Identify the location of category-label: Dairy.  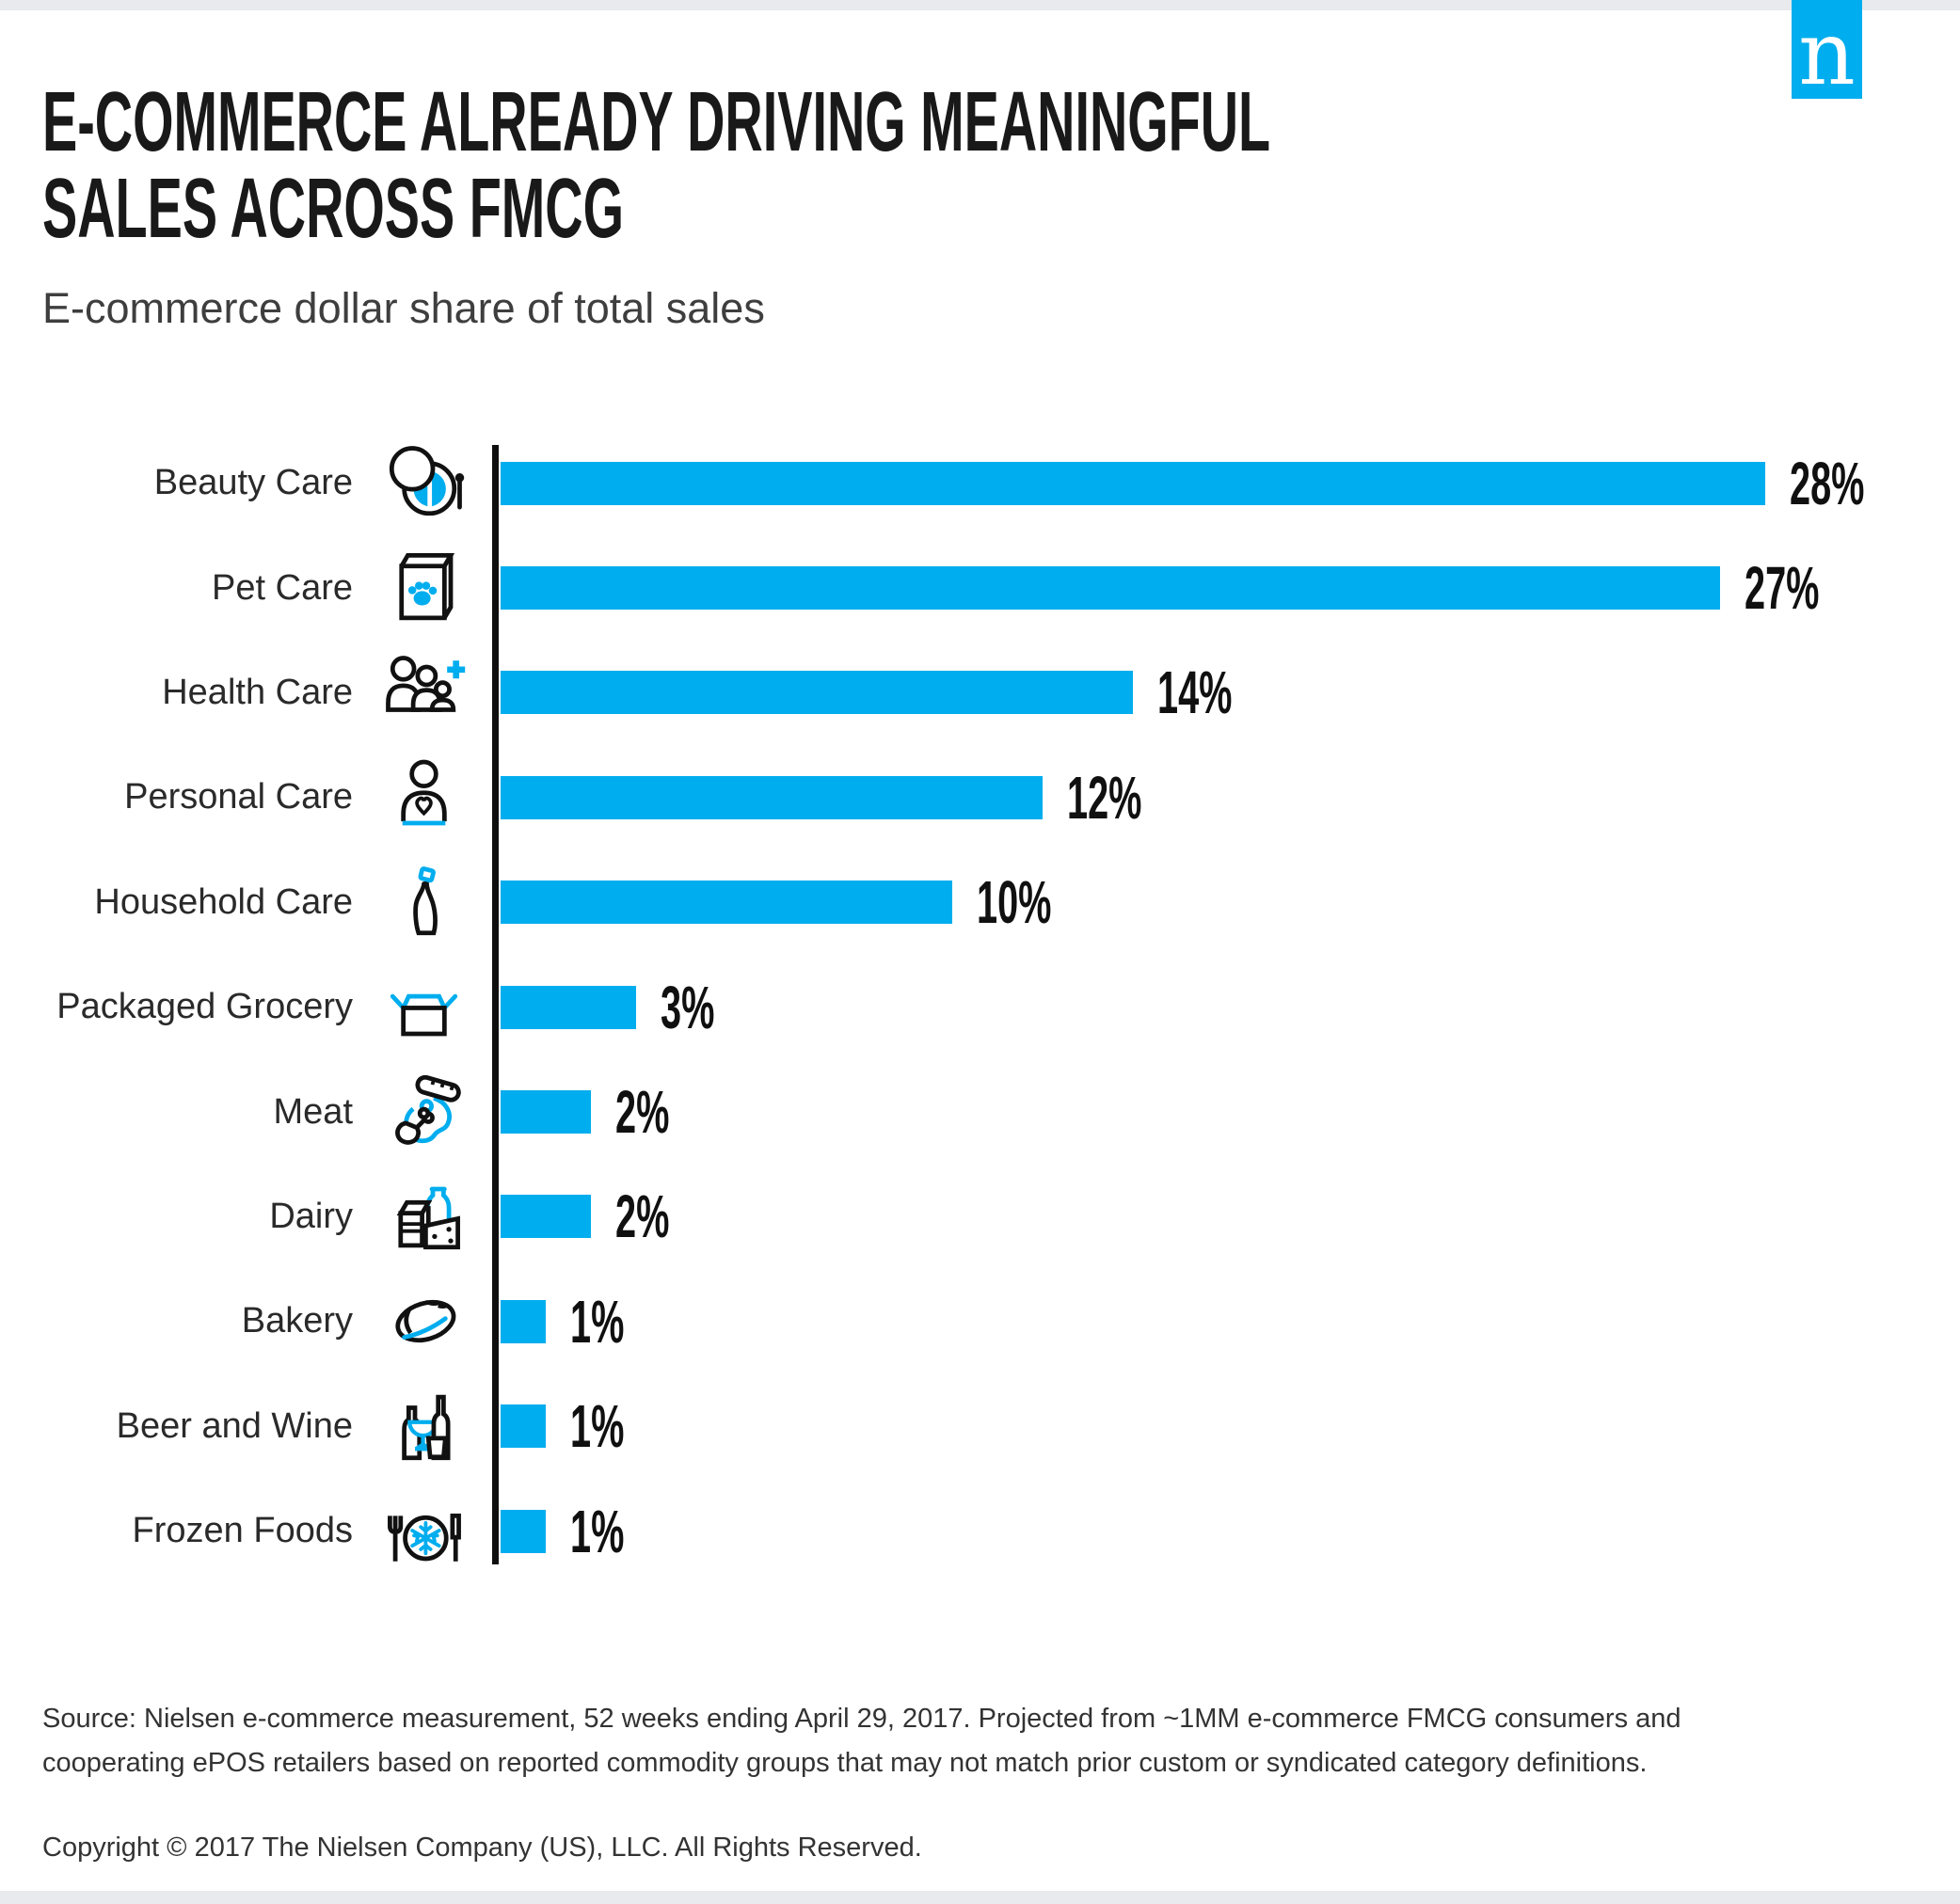
(311, 1216).